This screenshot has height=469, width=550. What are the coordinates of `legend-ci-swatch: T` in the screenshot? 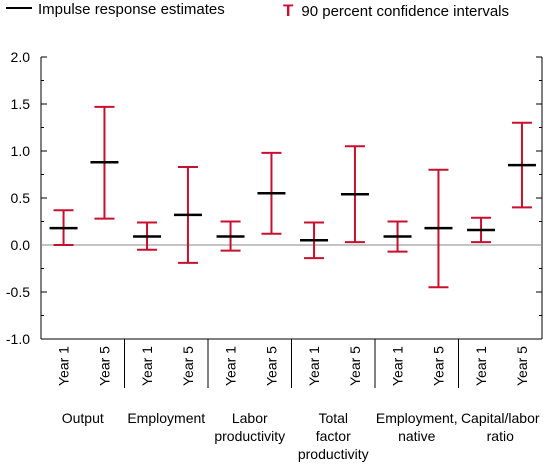 It's located at (288, 10).